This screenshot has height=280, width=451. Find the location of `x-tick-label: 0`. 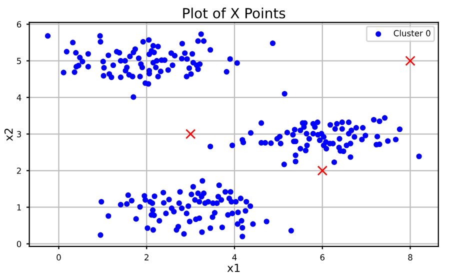

x-tick-label: 0 is located at coordinates (58, 257).